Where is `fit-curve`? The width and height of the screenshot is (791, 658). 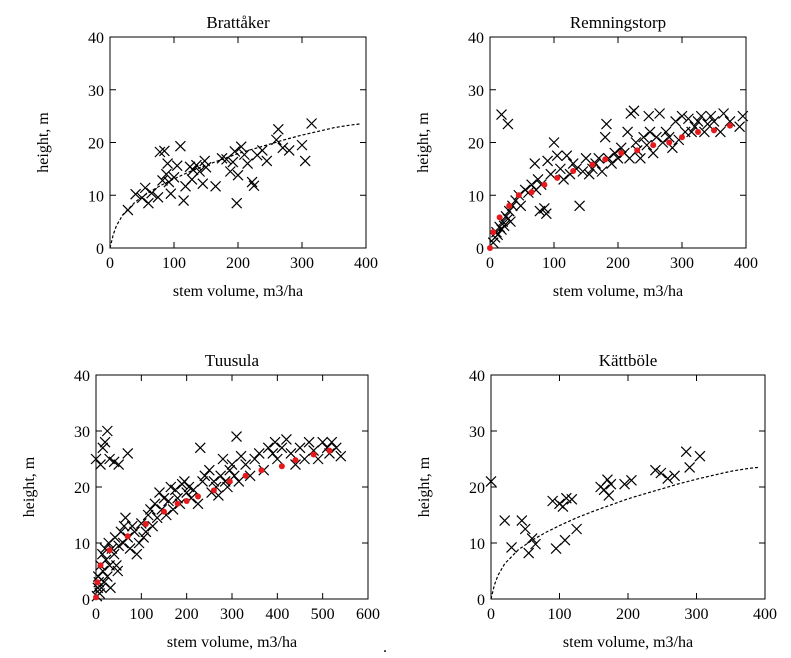 fit-curve is located at coordinates (234, 186).